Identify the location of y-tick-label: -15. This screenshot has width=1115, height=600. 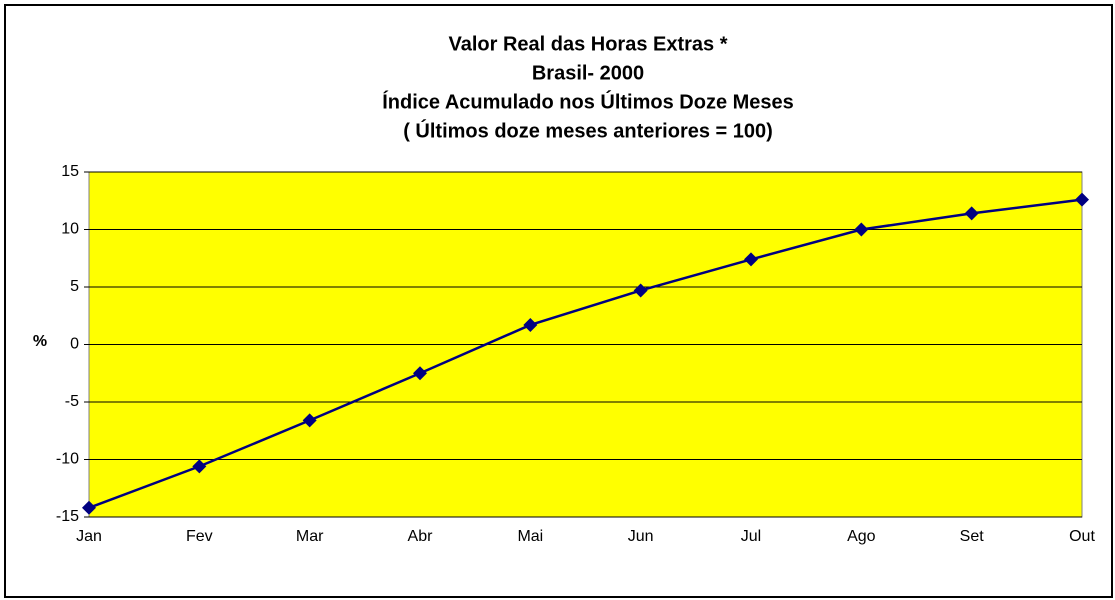
(67, 516).